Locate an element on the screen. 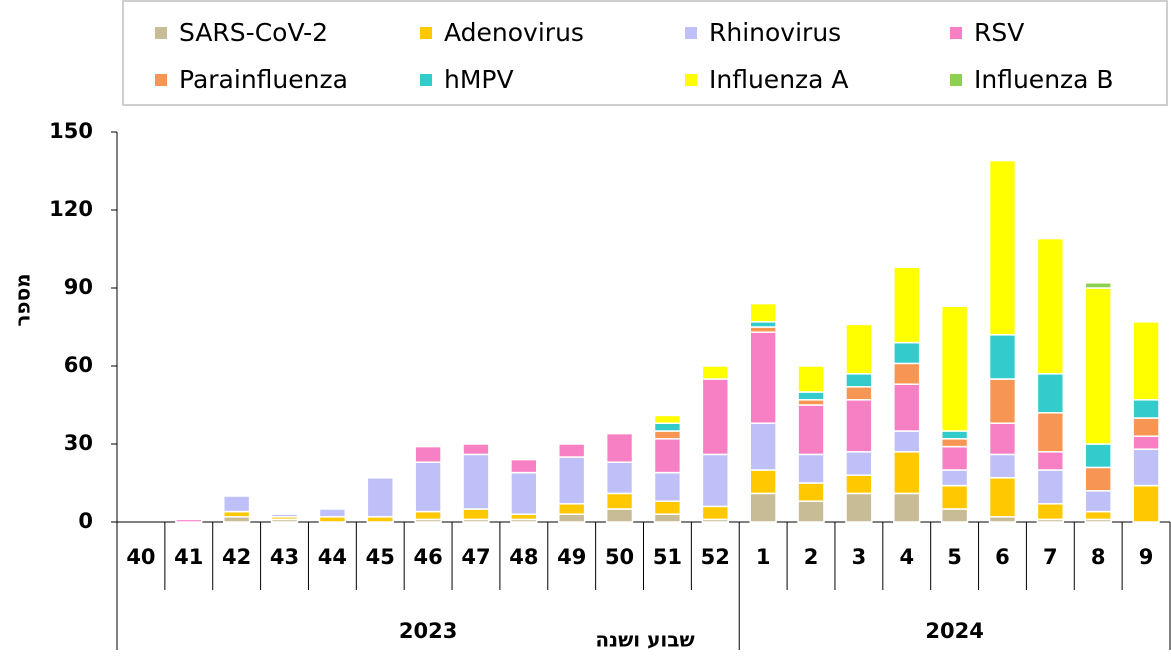  x-tick-label: 6 is located at coordinates (1002, 557).